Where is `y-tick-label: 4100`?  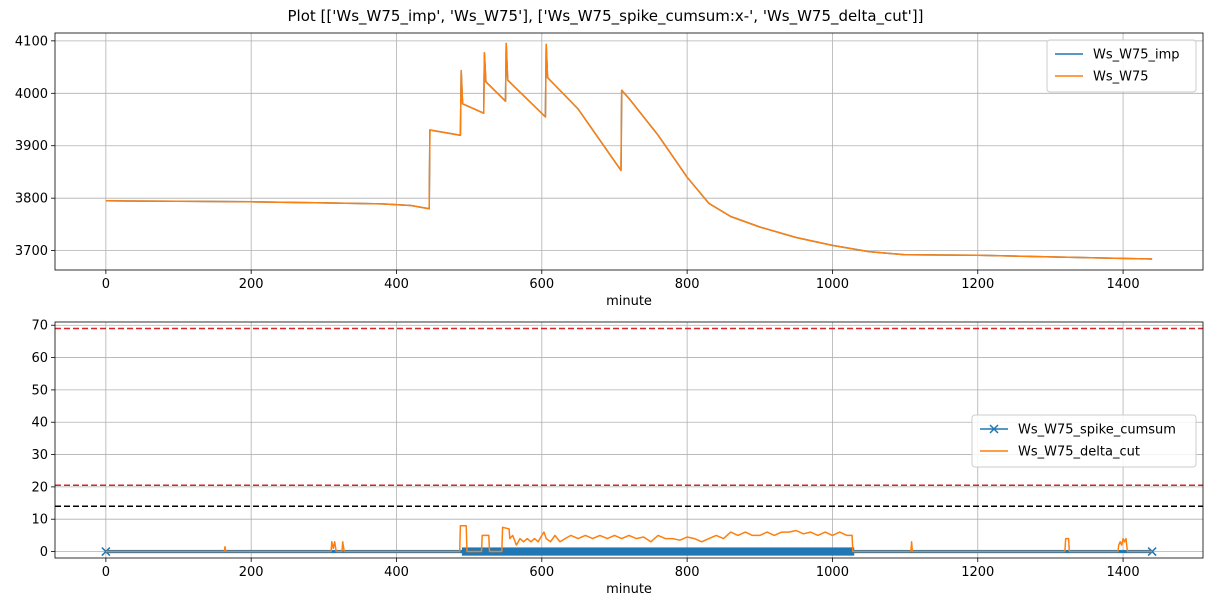 y-tick-label: 4100 is located at coordinates (31, 41).